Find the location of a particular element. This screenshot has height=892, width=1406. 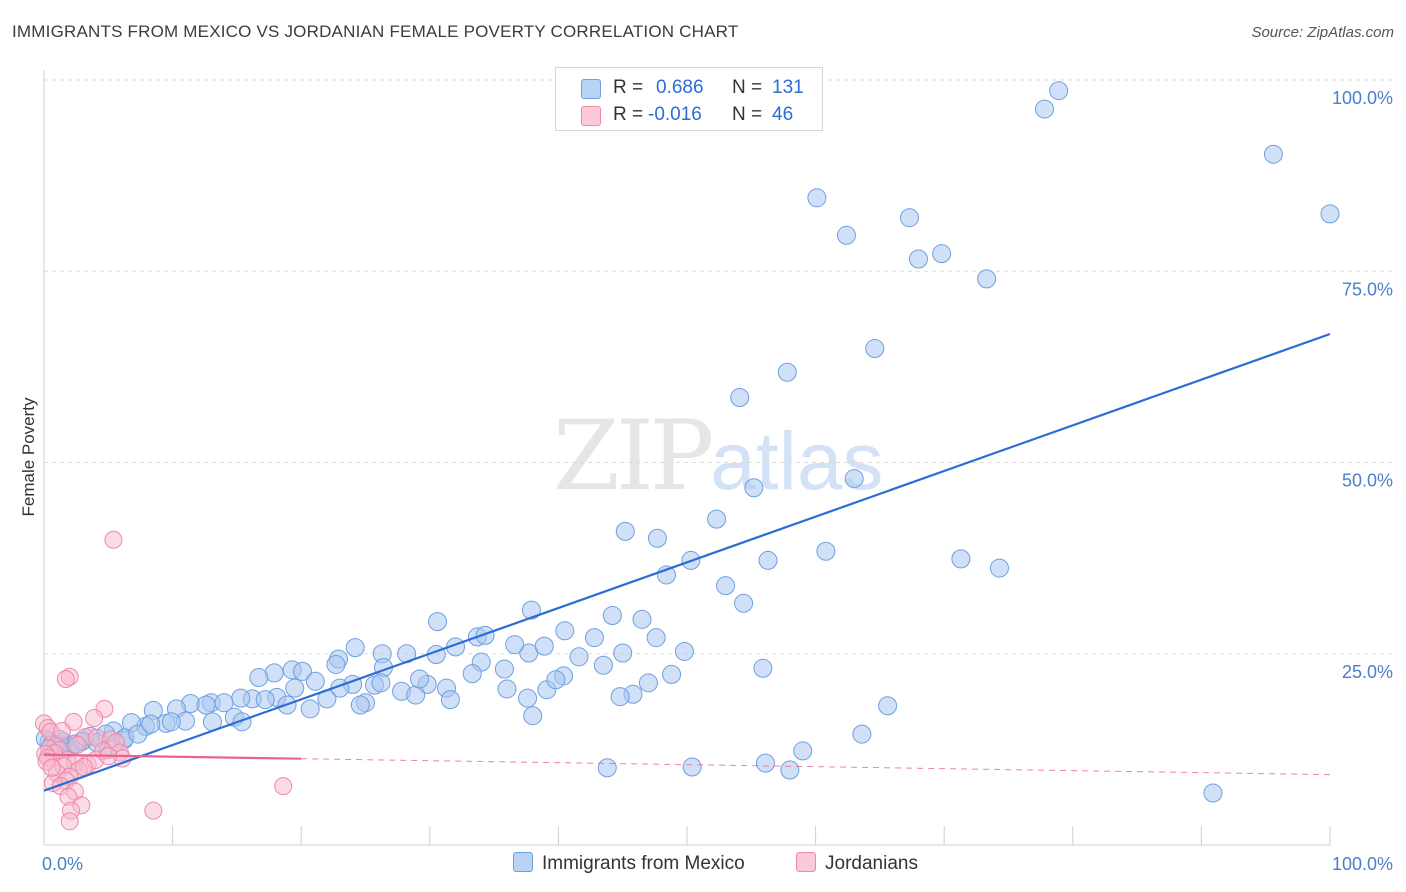

watermark: ZIPatlas is located at coordinates (718, 456).